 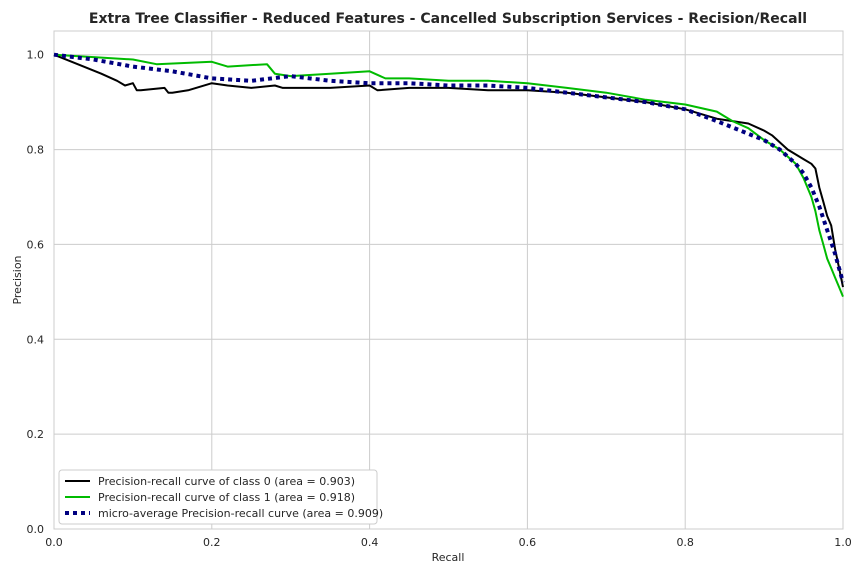 I want to click on y-tick-label: 0.2, so click(x=36, y=434).